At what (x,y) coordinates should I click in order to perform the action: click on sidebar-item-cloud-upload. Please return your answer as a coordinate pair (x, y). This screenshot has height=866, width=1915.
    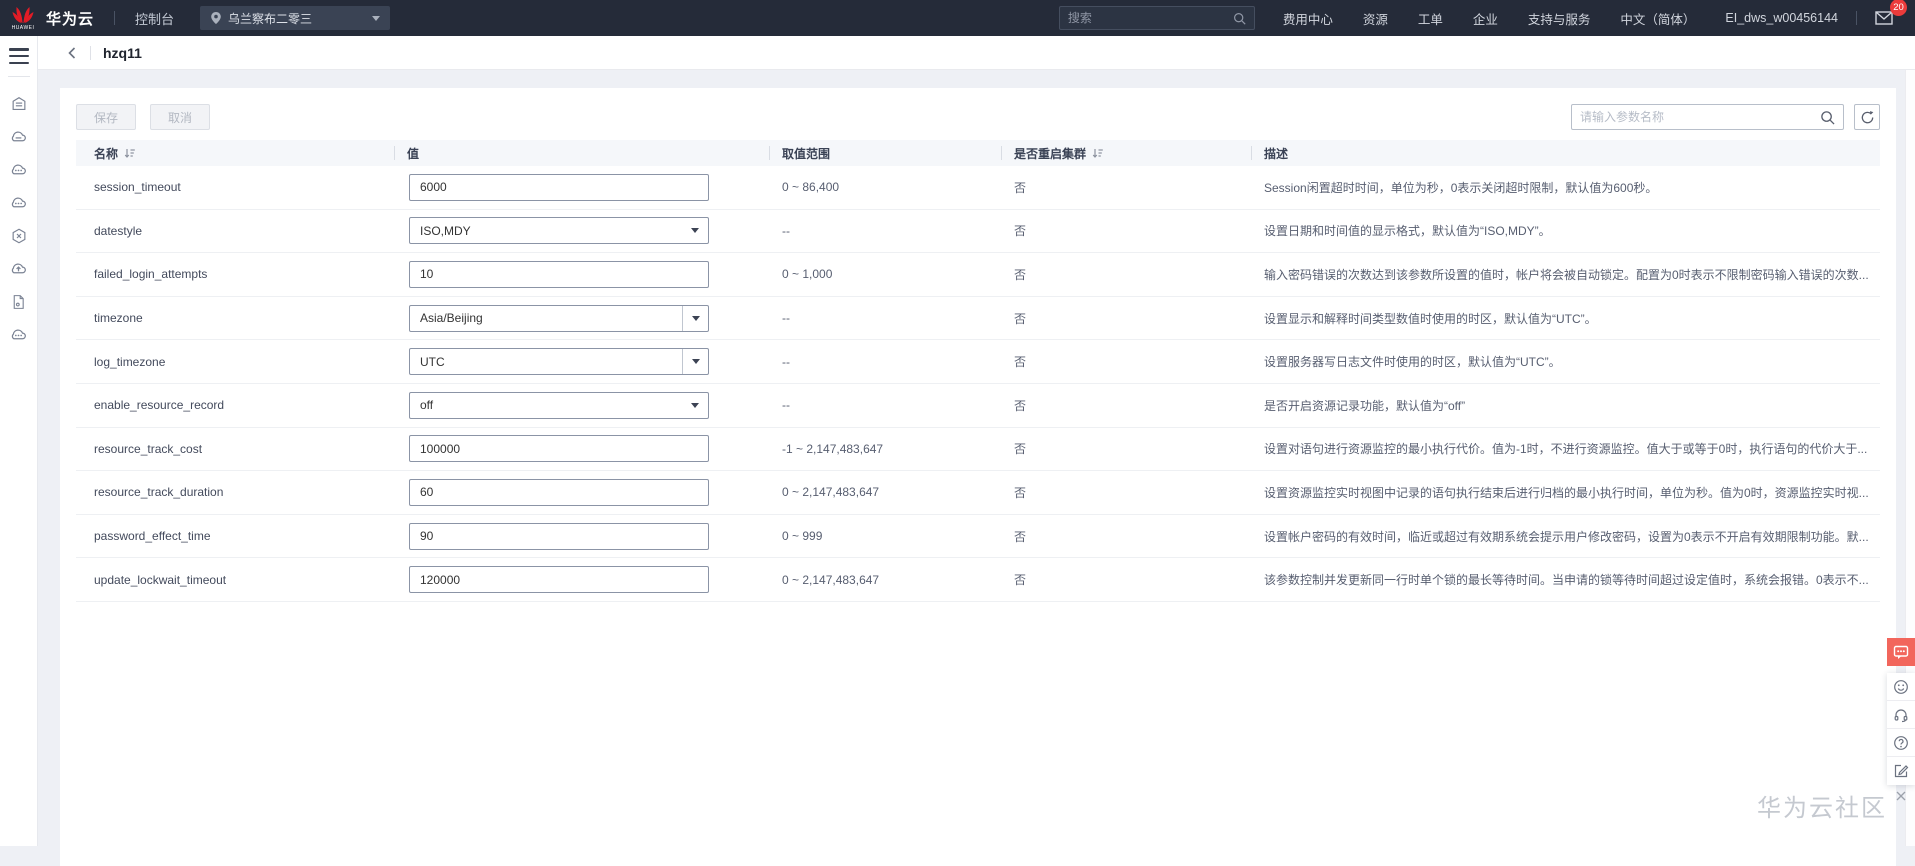
    Looking at the image, I should click on (19, 269).